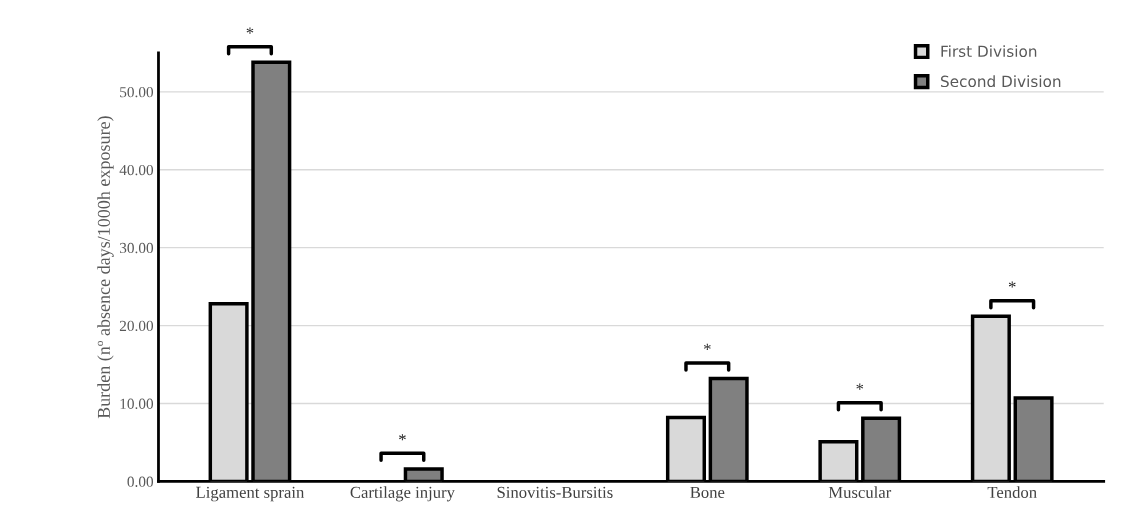  I want to click on y-tick-label: 0.00, so click(140, 481).